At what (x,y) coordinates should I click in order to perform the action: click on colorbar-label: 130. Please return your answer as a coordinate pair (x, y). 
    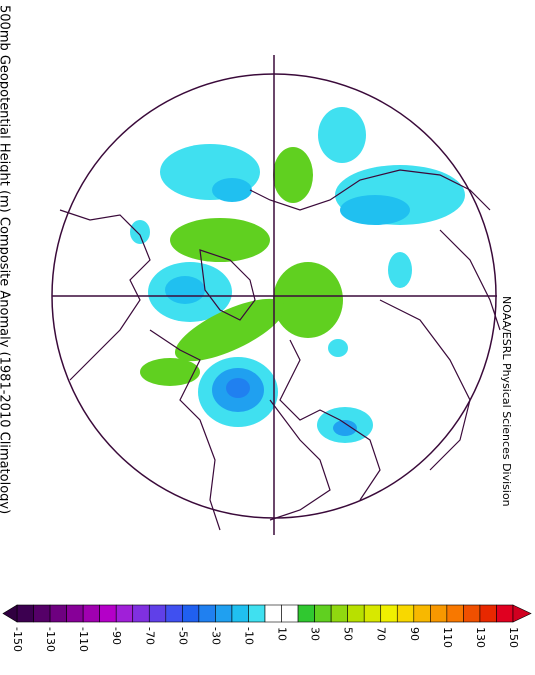
    Looking at the image, I should click on (480, 637).